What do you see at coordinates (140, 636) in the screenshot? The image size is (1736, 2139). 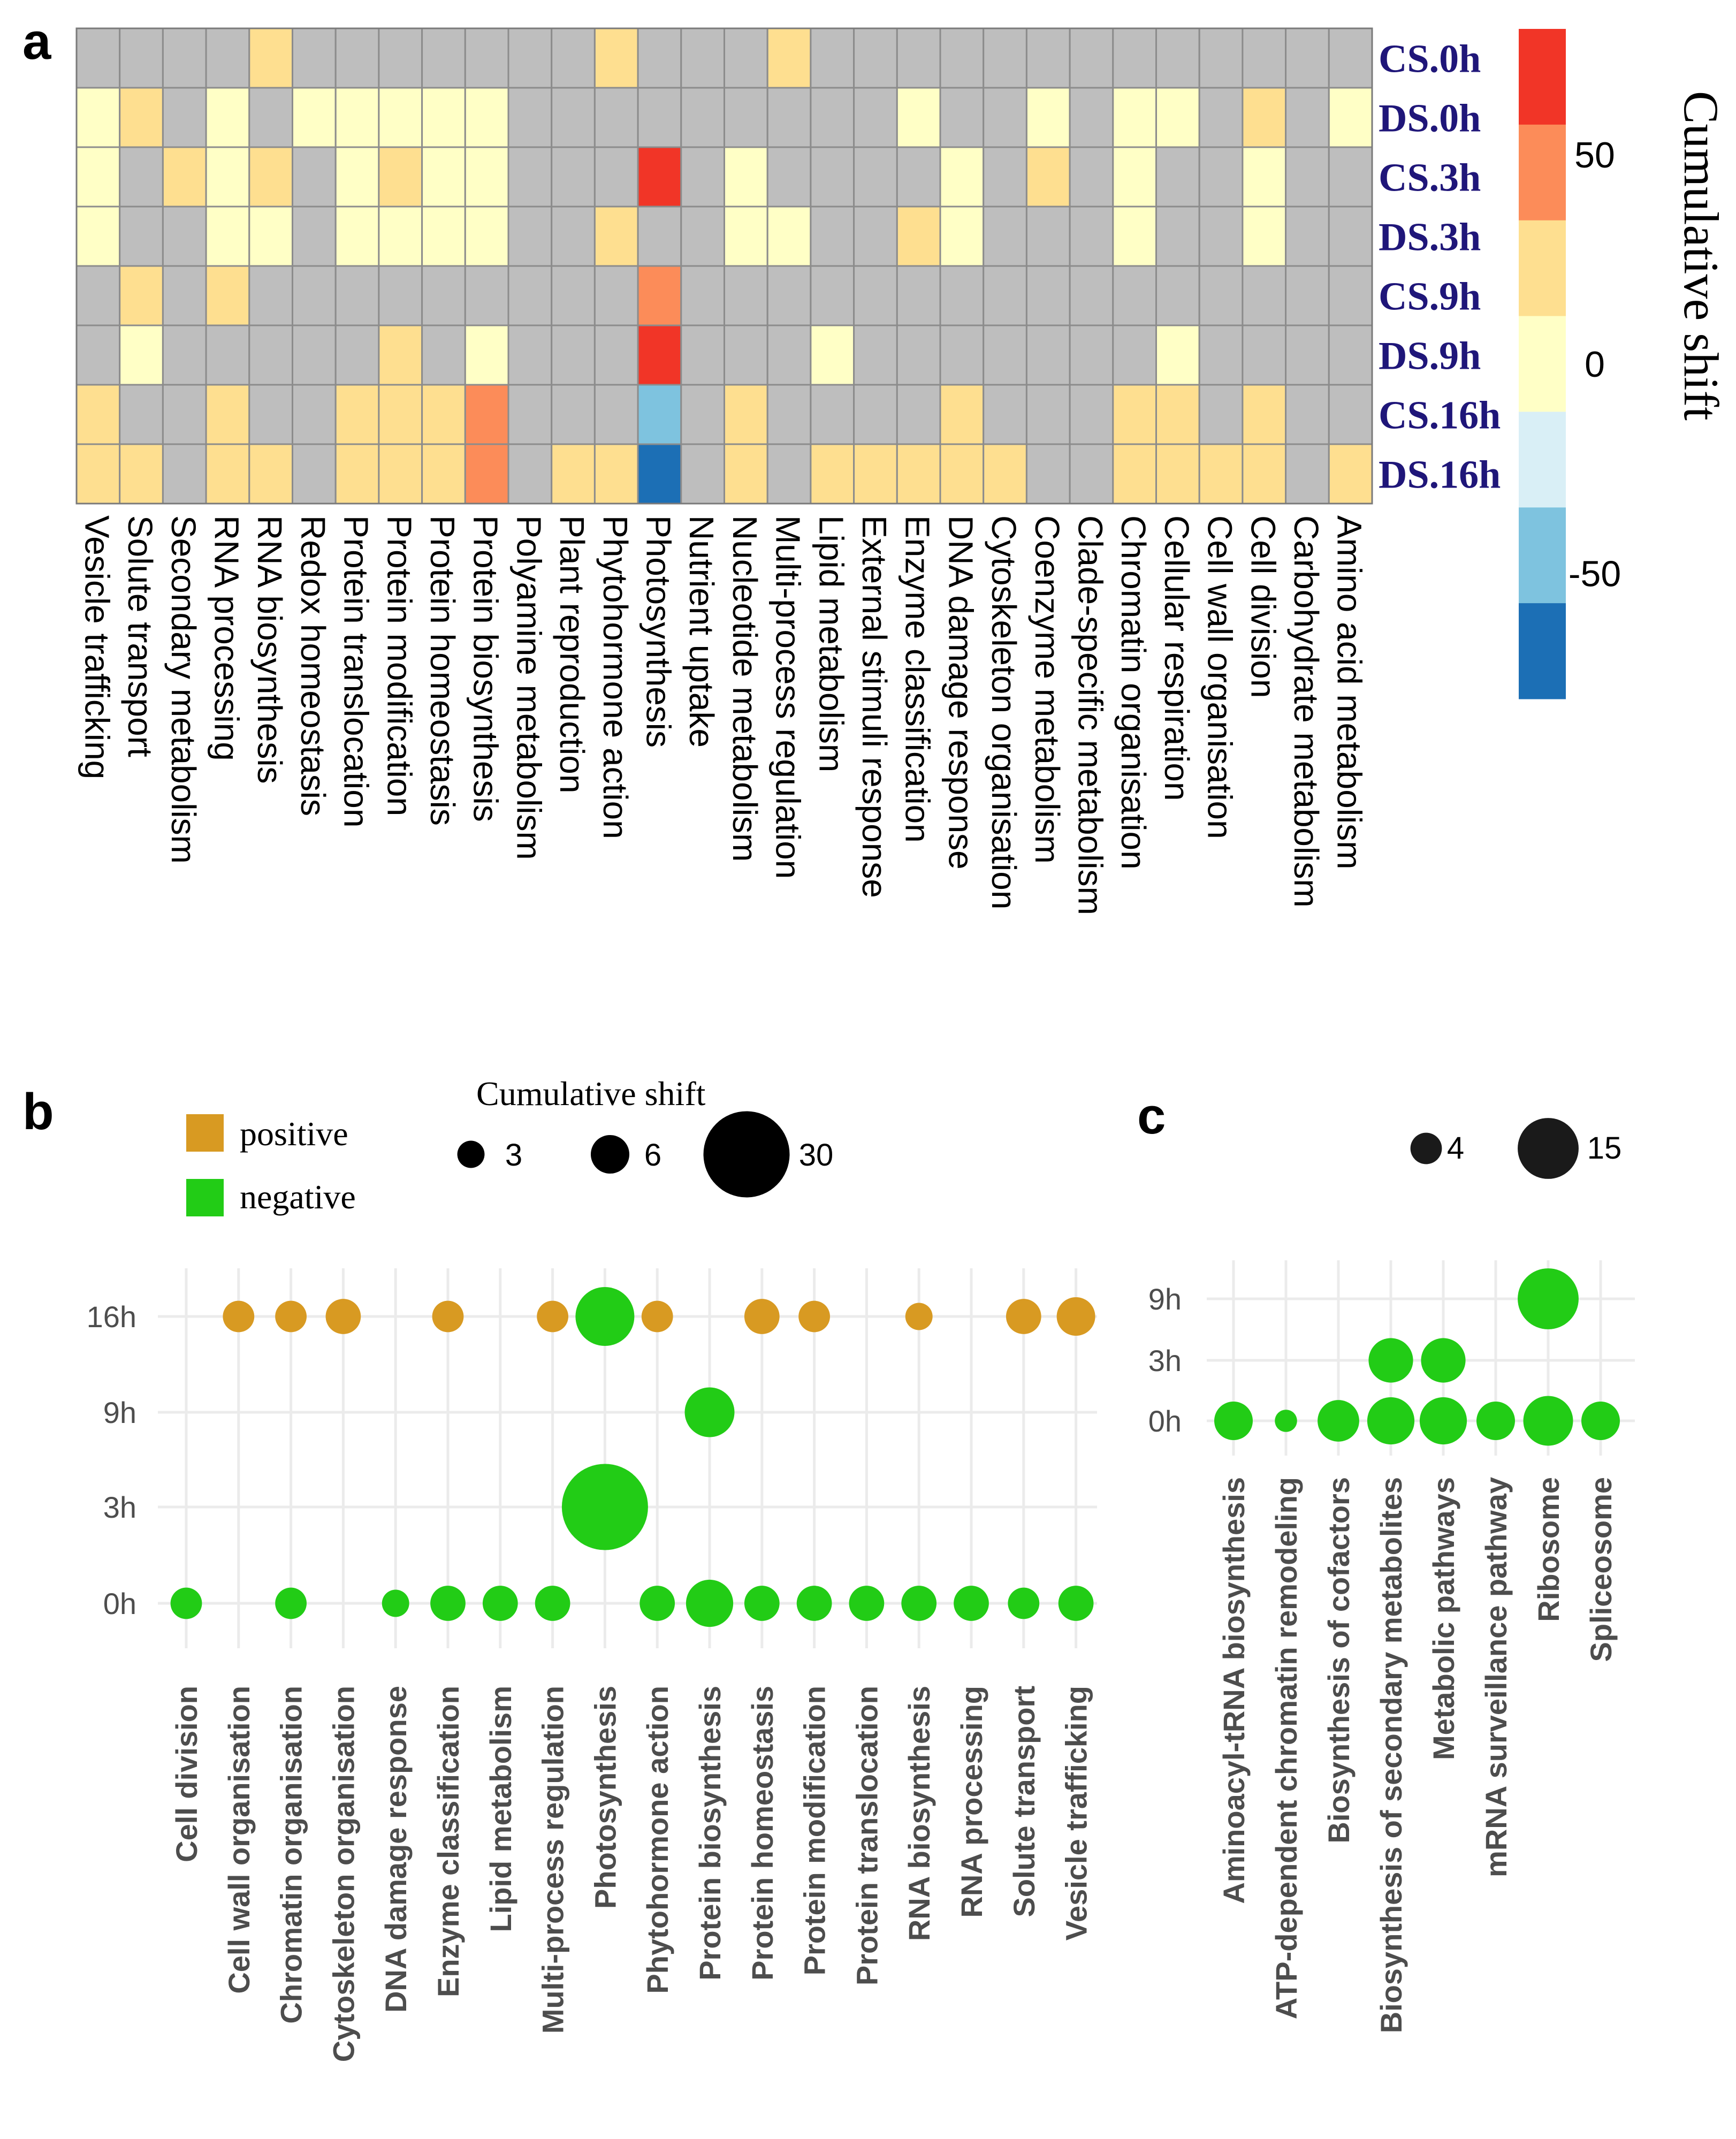 I see `heatmap-column-label: Solute transport` at bounding box center [140, 636].